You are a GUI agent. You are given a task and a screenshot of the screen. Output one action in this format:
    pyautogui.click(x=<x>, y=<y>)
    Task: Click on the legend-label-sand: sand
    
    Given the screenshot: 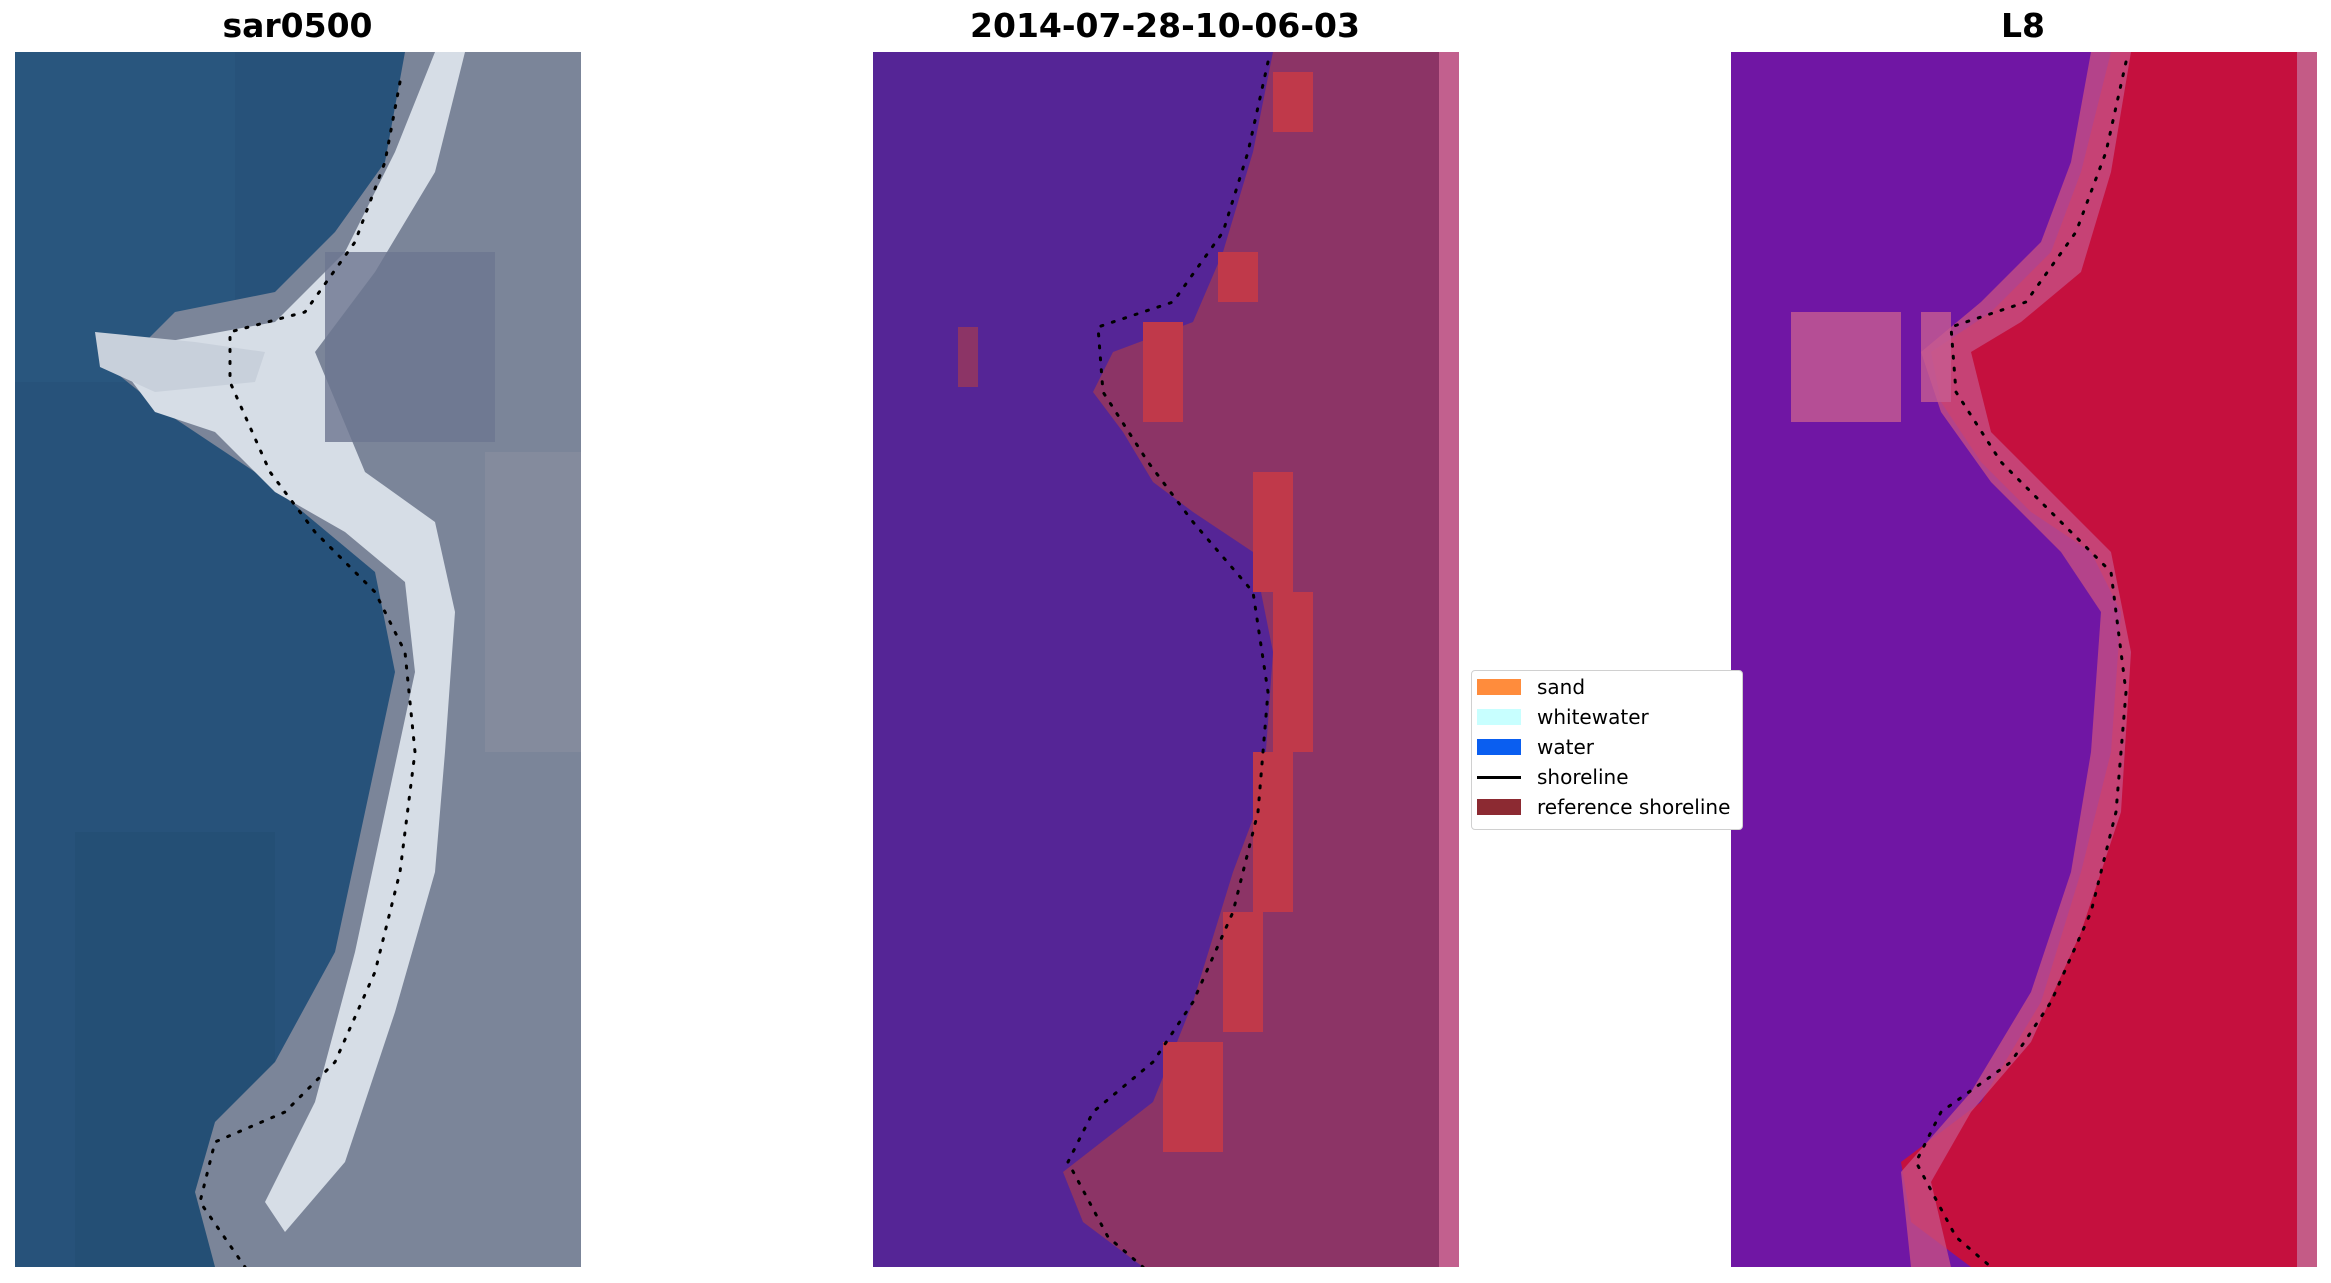 What is the action you would take?
    pyautogui.click(x=1561, y=687)
    